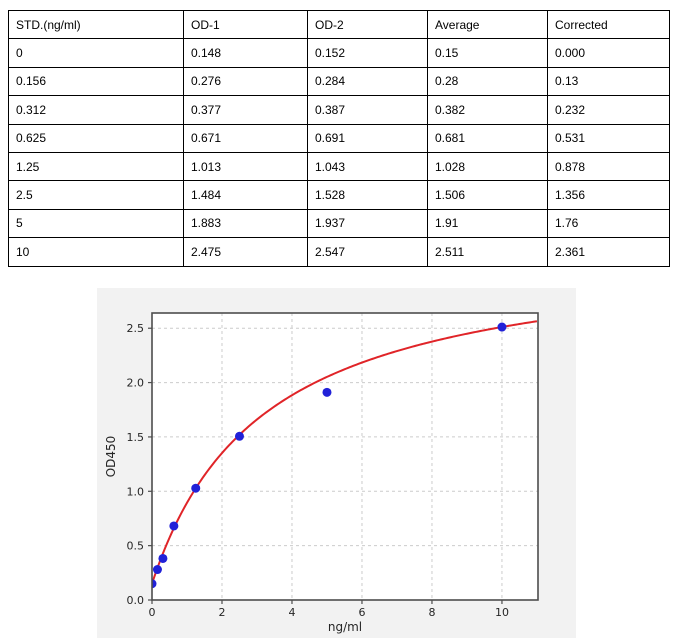  What do you see at coordinates (136, 546) in the screenshot?
I see `y-tick-label: 0.5` at bounding box center [136, 546].